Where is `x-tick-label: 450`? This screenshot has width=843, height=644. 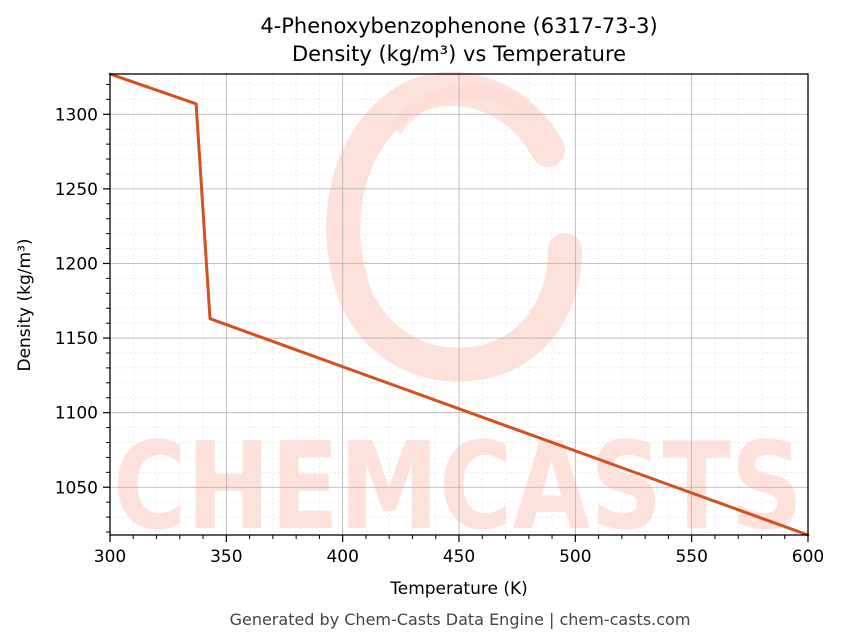 x-tick-label: 450 is located at coordinates (459, 557).